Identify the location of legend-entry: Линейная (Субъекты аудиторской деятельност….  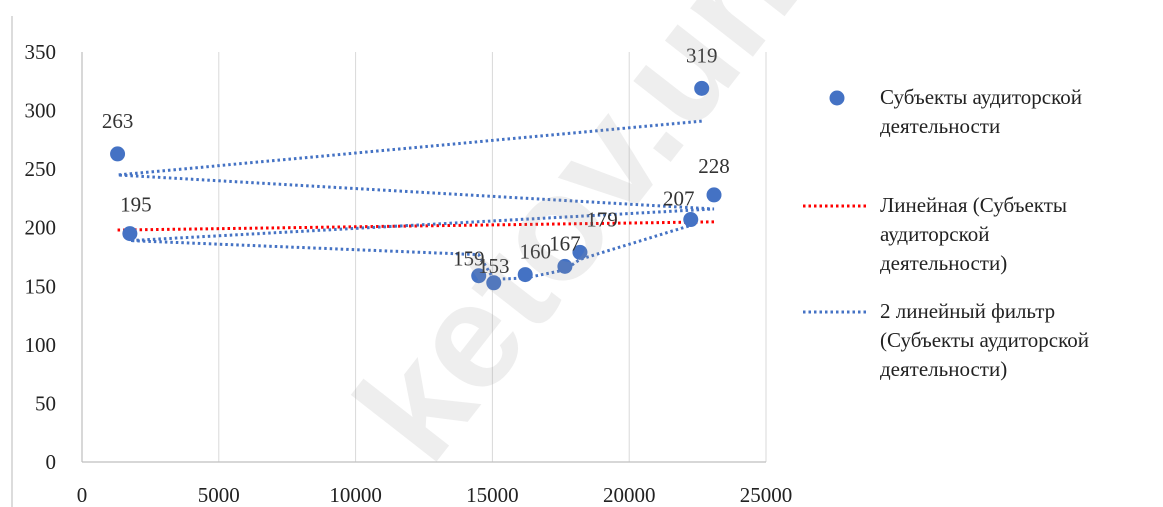
(973, 234).